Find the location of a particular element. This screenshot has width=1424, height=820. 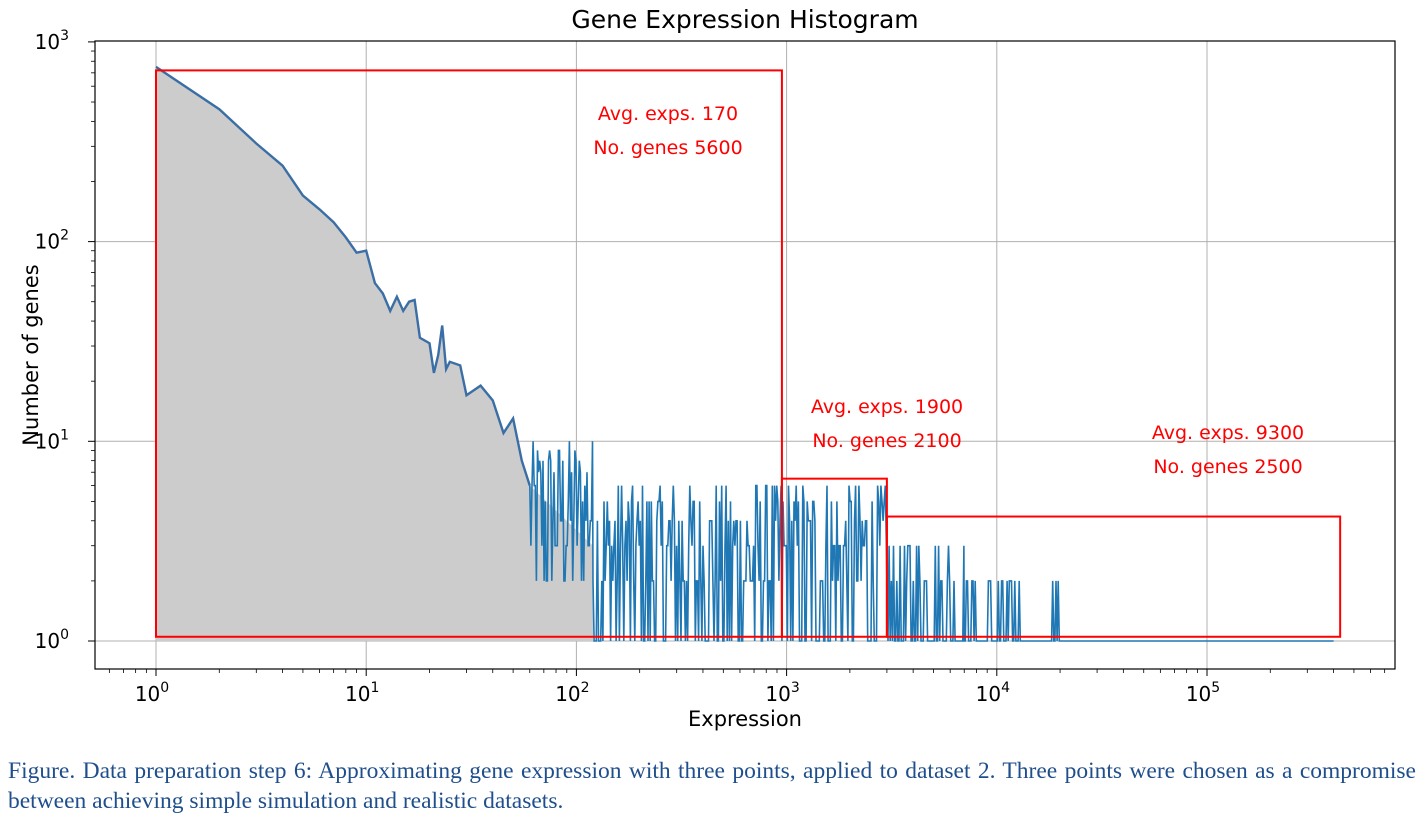

y-axis-title: Number of genes is located at coordinates (31, 354).